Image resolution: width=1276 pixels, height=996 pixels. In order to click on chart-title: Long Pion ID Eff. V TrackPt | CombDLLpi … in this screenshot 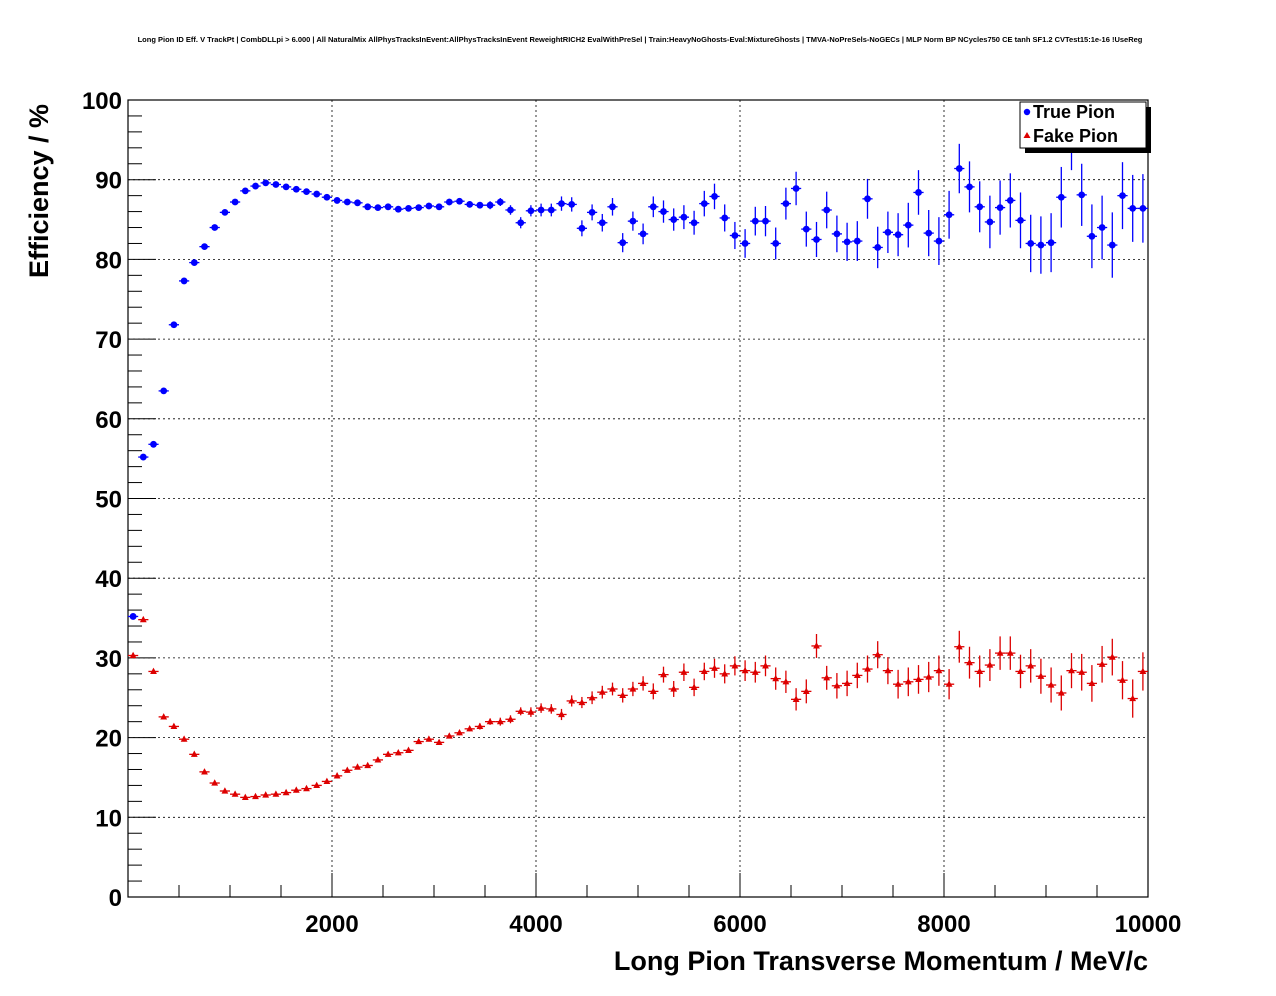, I will do `click(640, 39)`.